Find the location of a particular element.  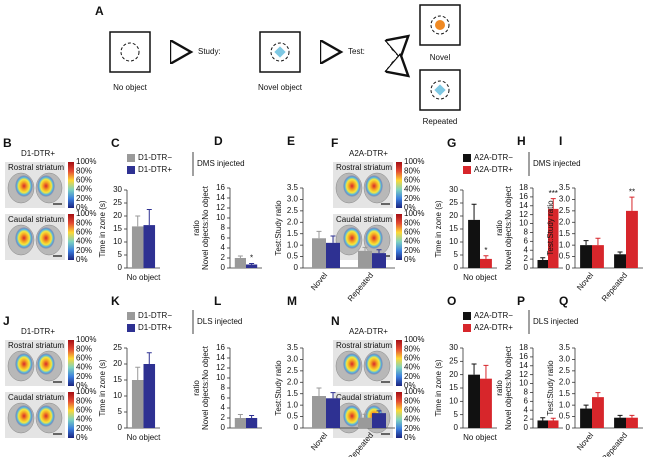

panel-label: O is located at coordinates (451, 301).